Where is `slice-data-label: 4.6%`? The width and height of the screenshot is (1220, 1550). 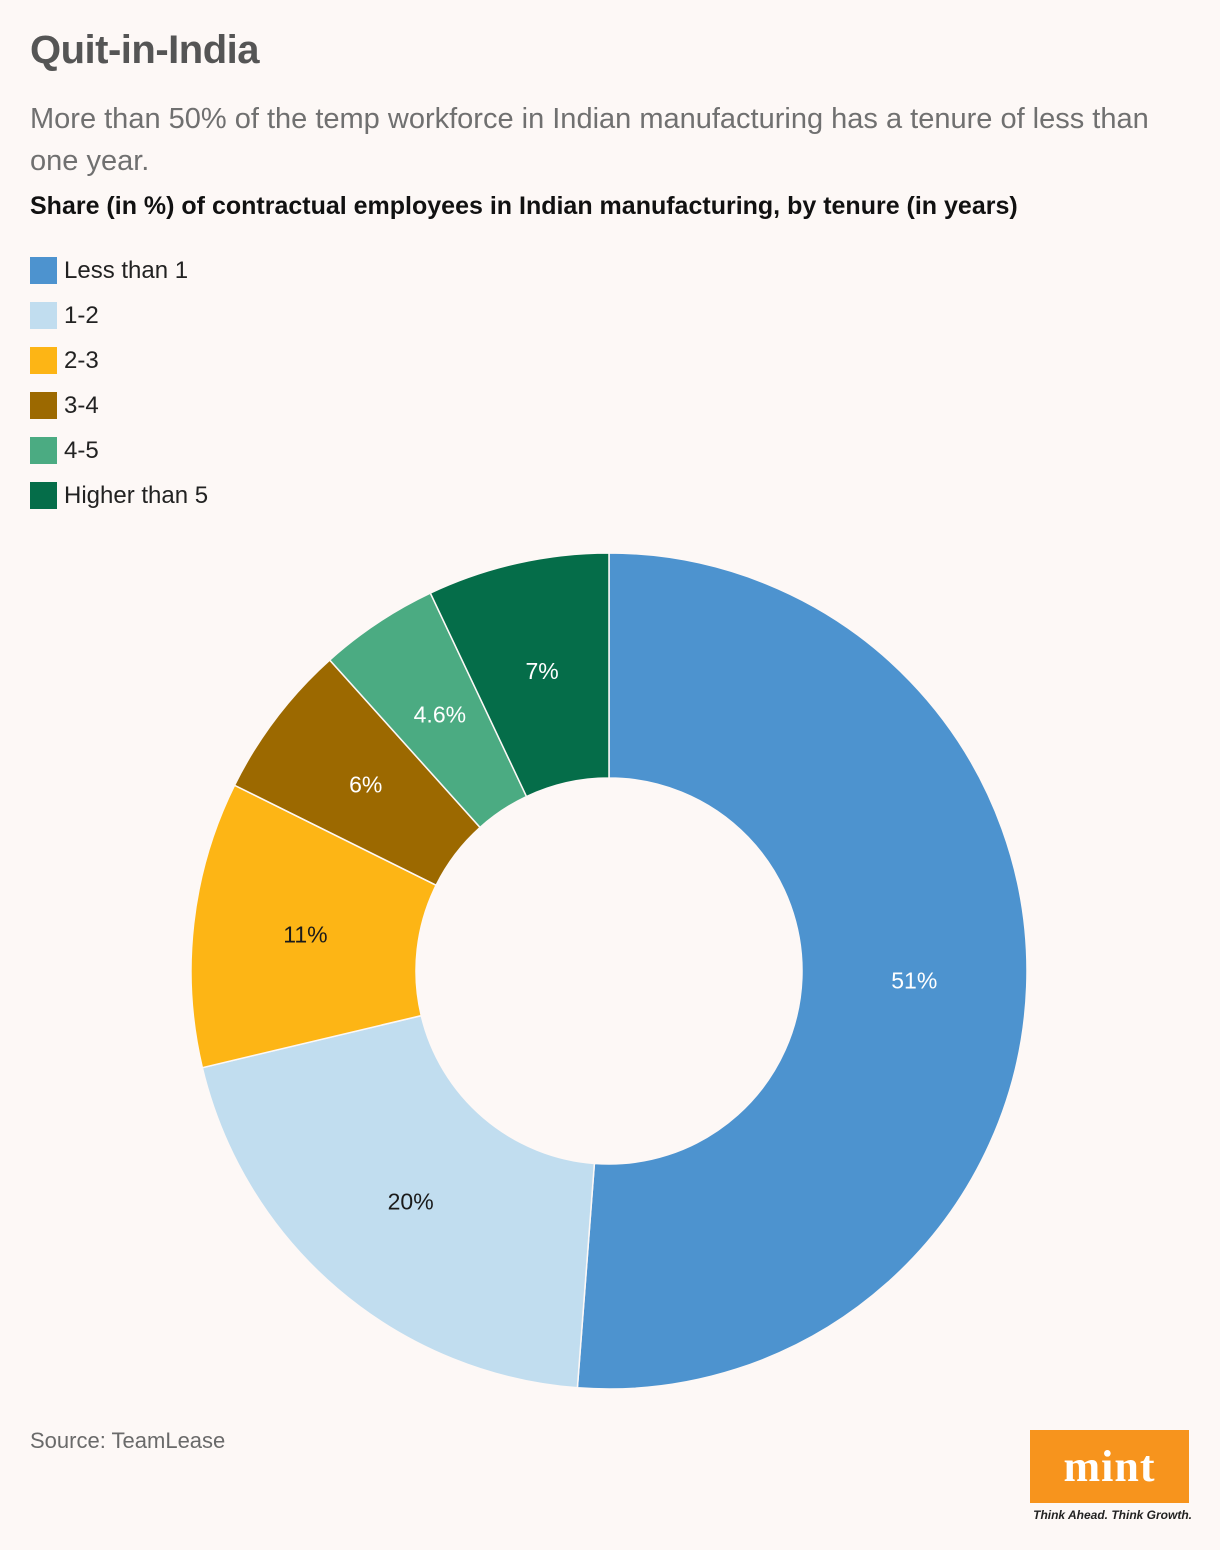
slice-data-label: 4.6% is located at coordinates (440, 715).